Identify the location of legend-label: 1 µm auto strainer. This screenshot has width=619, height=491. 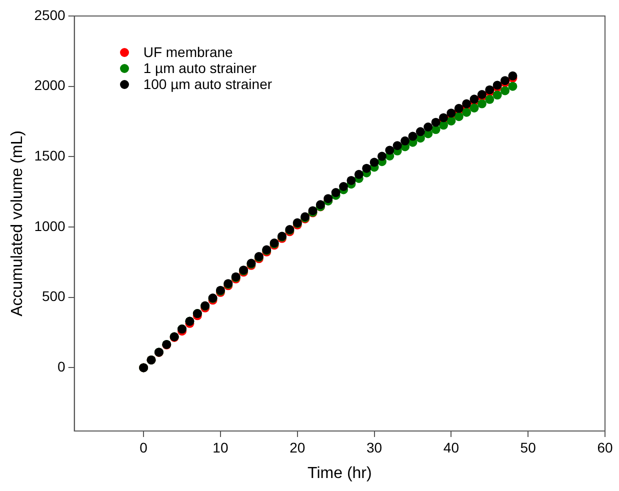
(199, 68).